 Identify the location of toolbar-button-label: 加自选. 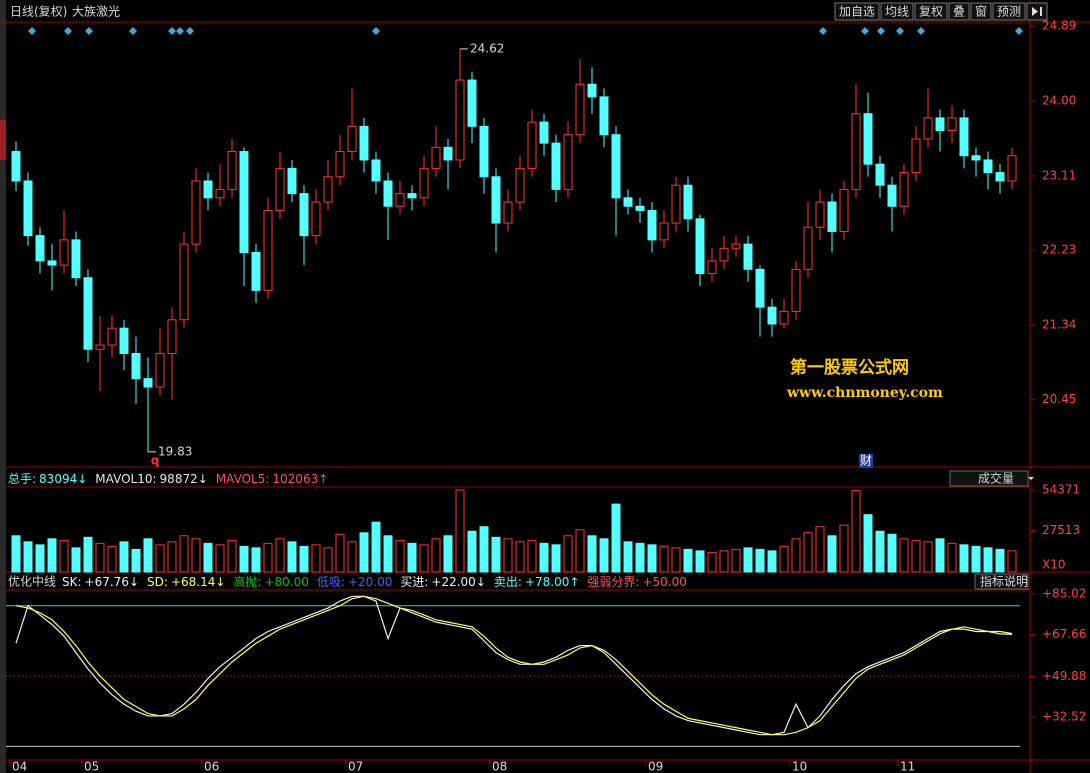
(857, 12).